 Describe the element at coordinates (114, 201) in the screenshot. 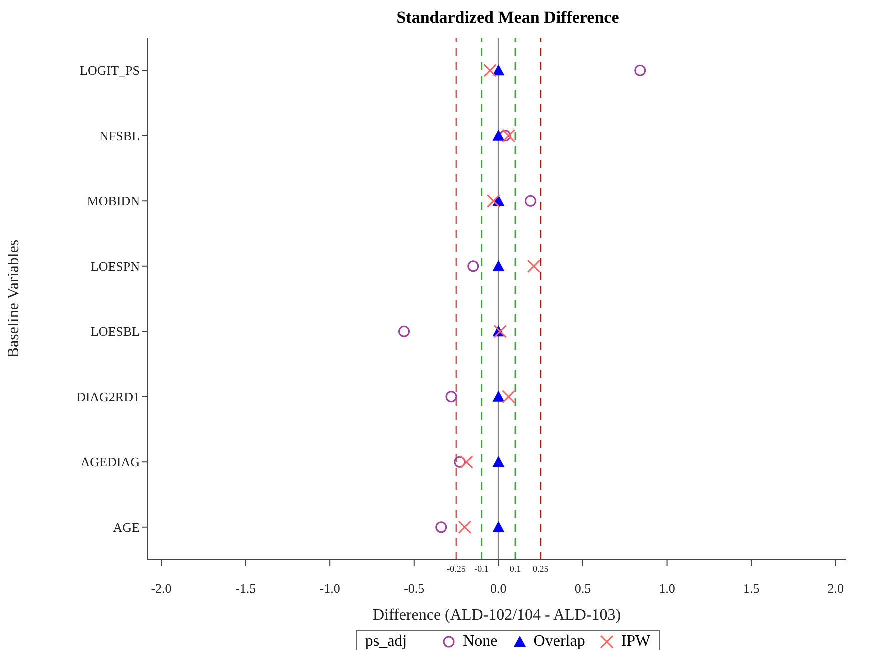

I see `y-tick-label: MOBIDN` at that location.